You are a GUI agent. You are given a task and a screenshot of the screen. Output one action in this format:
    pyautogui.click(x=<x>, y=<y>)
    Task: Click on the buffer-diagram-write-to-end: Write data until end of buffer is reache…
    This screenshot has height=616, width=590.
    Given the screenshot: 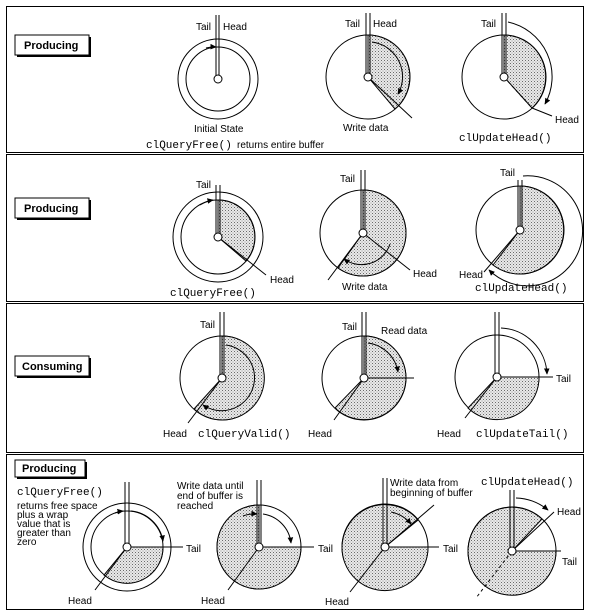 What is the action you would take?
    pyautogui.click(x=255, y=543)
    